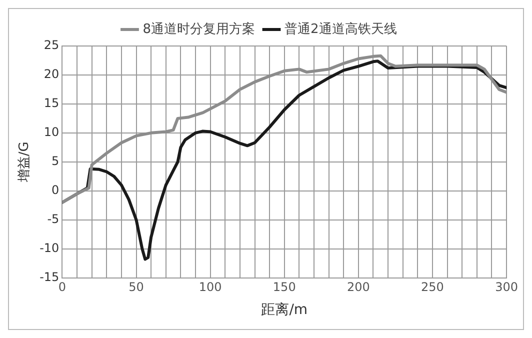 Image resolution: width=532 pixels, height=338 pixels. I want to click on y-tick-label: 25, so click(52, 45).